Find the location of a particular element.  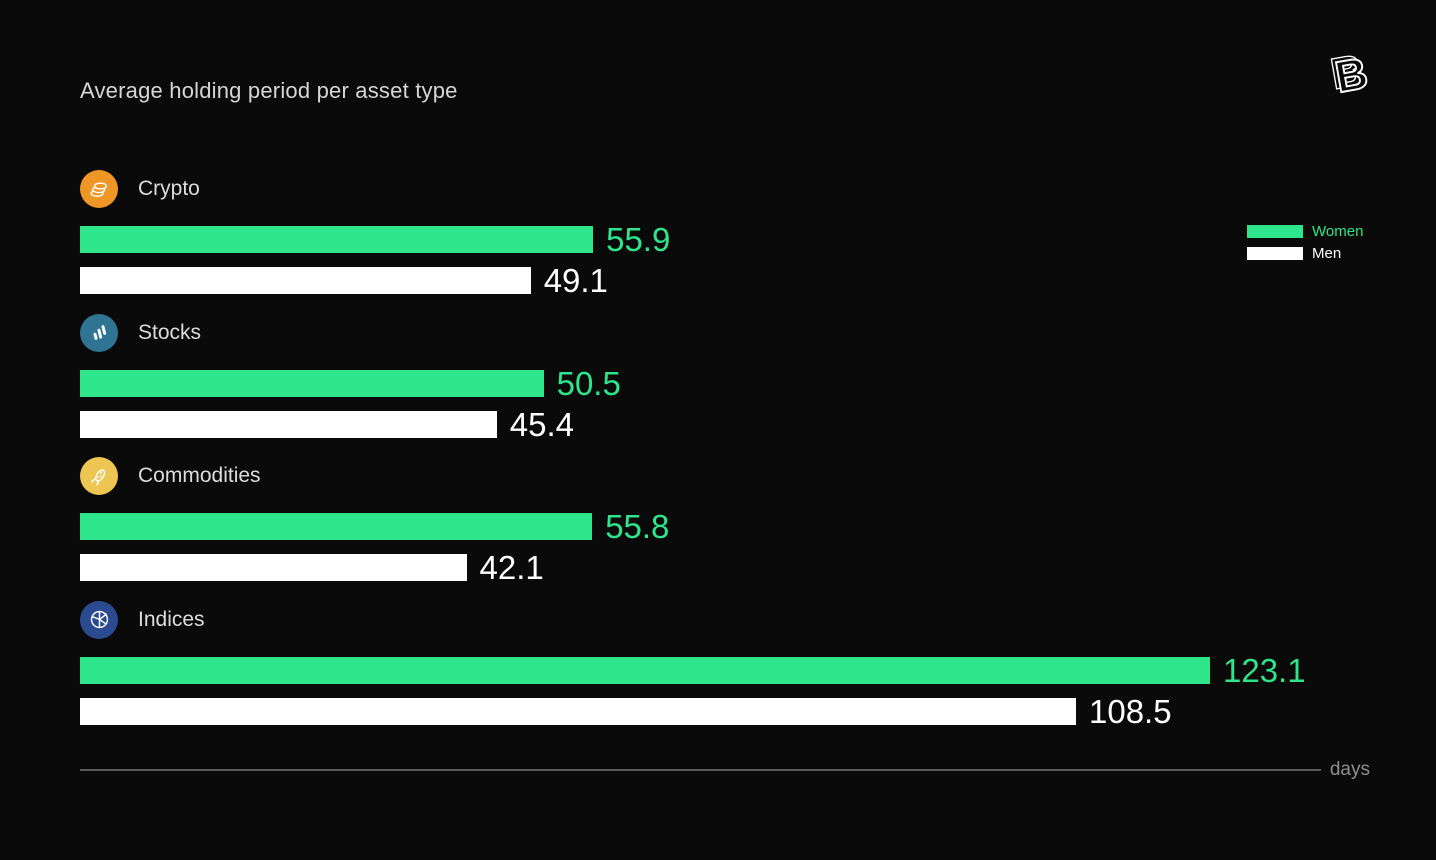

commodities-corn-icon is located at coordinates (99, 476).